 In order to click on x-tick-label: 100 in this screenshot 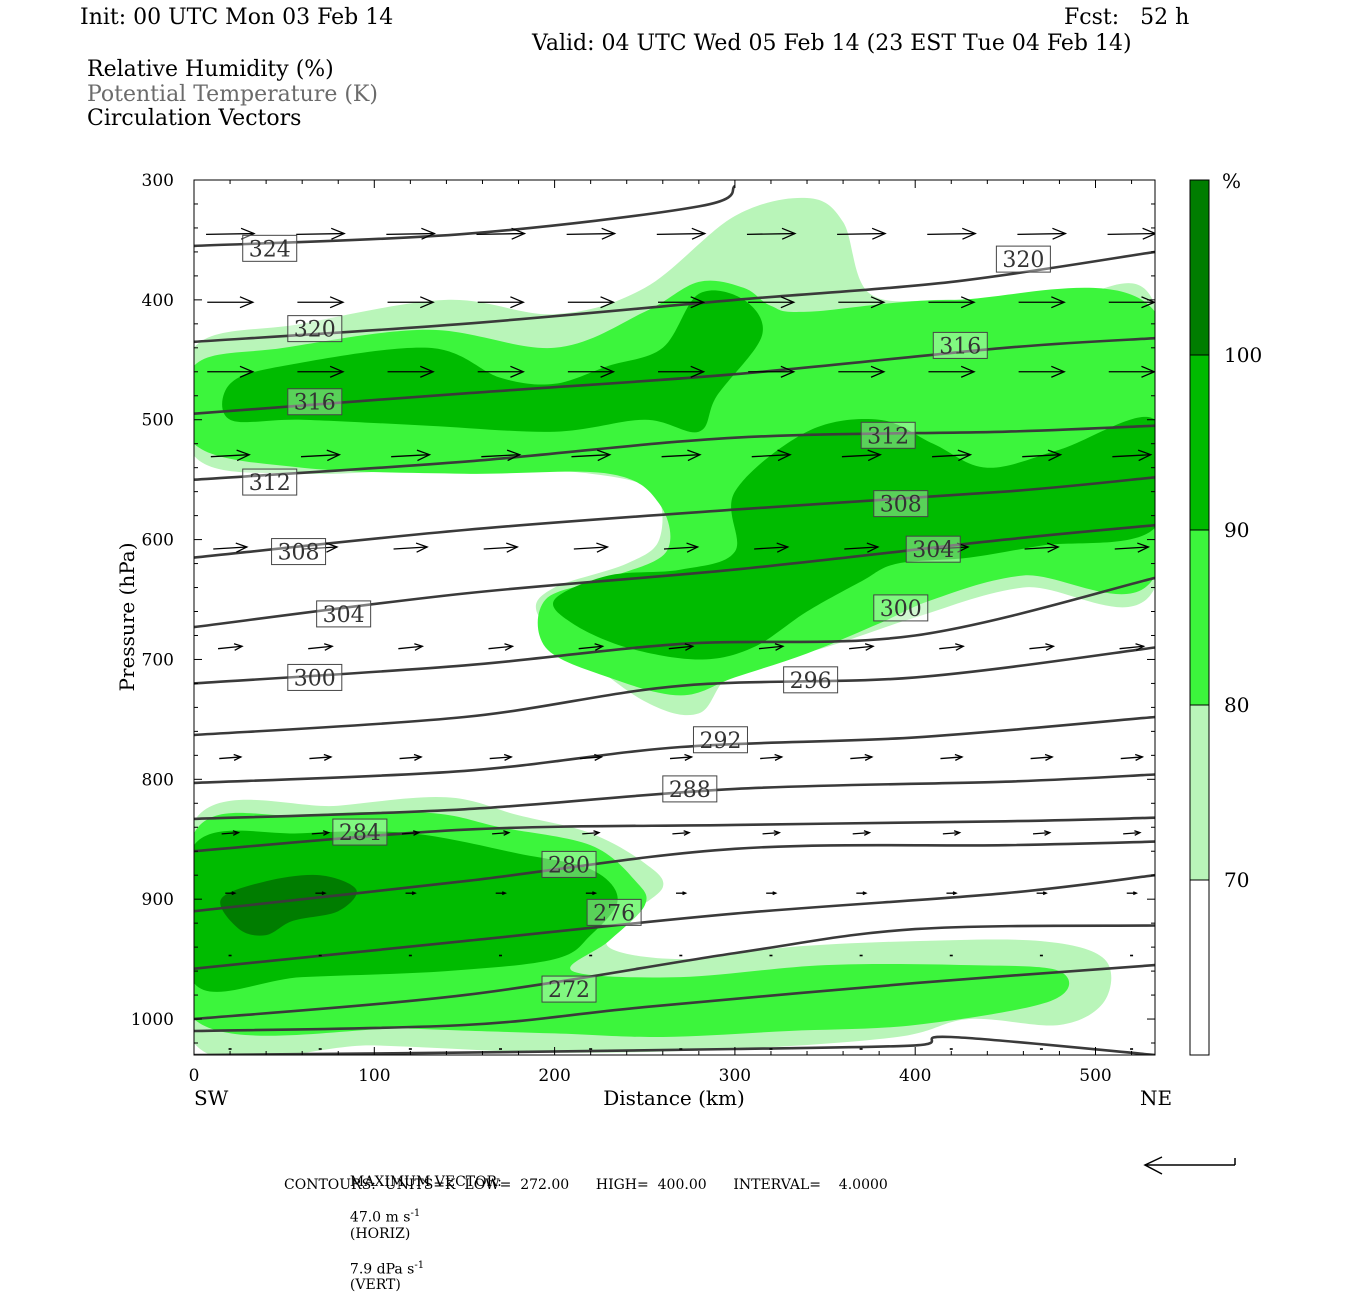, I will do `click(374, 1076)`.